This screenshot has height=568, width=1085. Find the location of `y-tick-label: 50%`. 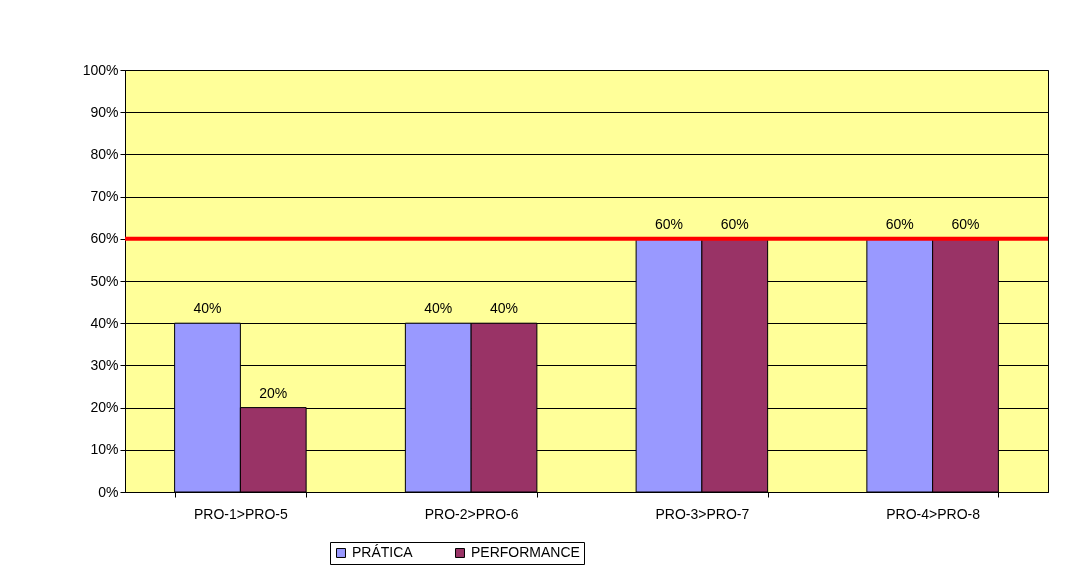

y-tick-label: 50% is located at coordinates (104, 280).